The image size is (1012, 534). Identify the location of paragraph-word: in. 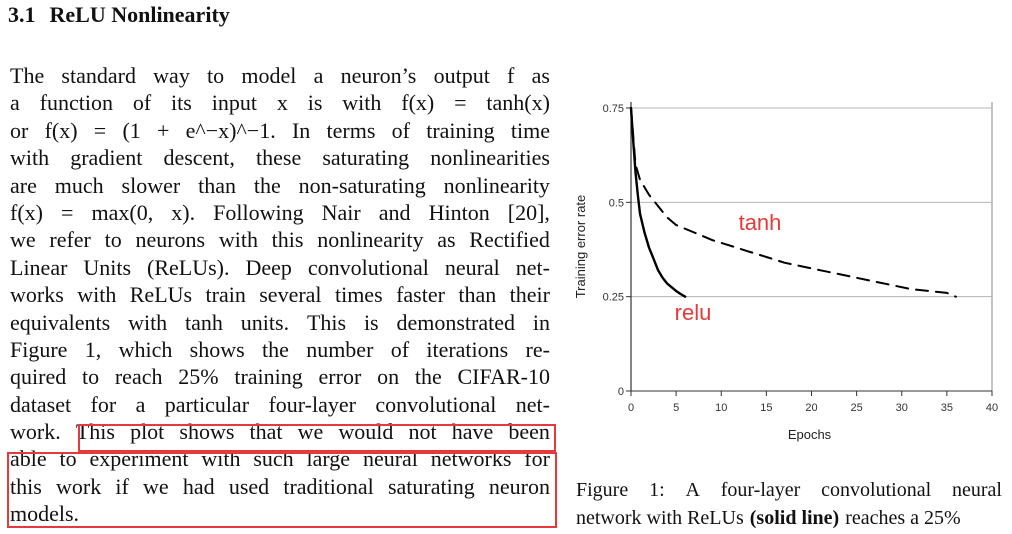
(541, 322).